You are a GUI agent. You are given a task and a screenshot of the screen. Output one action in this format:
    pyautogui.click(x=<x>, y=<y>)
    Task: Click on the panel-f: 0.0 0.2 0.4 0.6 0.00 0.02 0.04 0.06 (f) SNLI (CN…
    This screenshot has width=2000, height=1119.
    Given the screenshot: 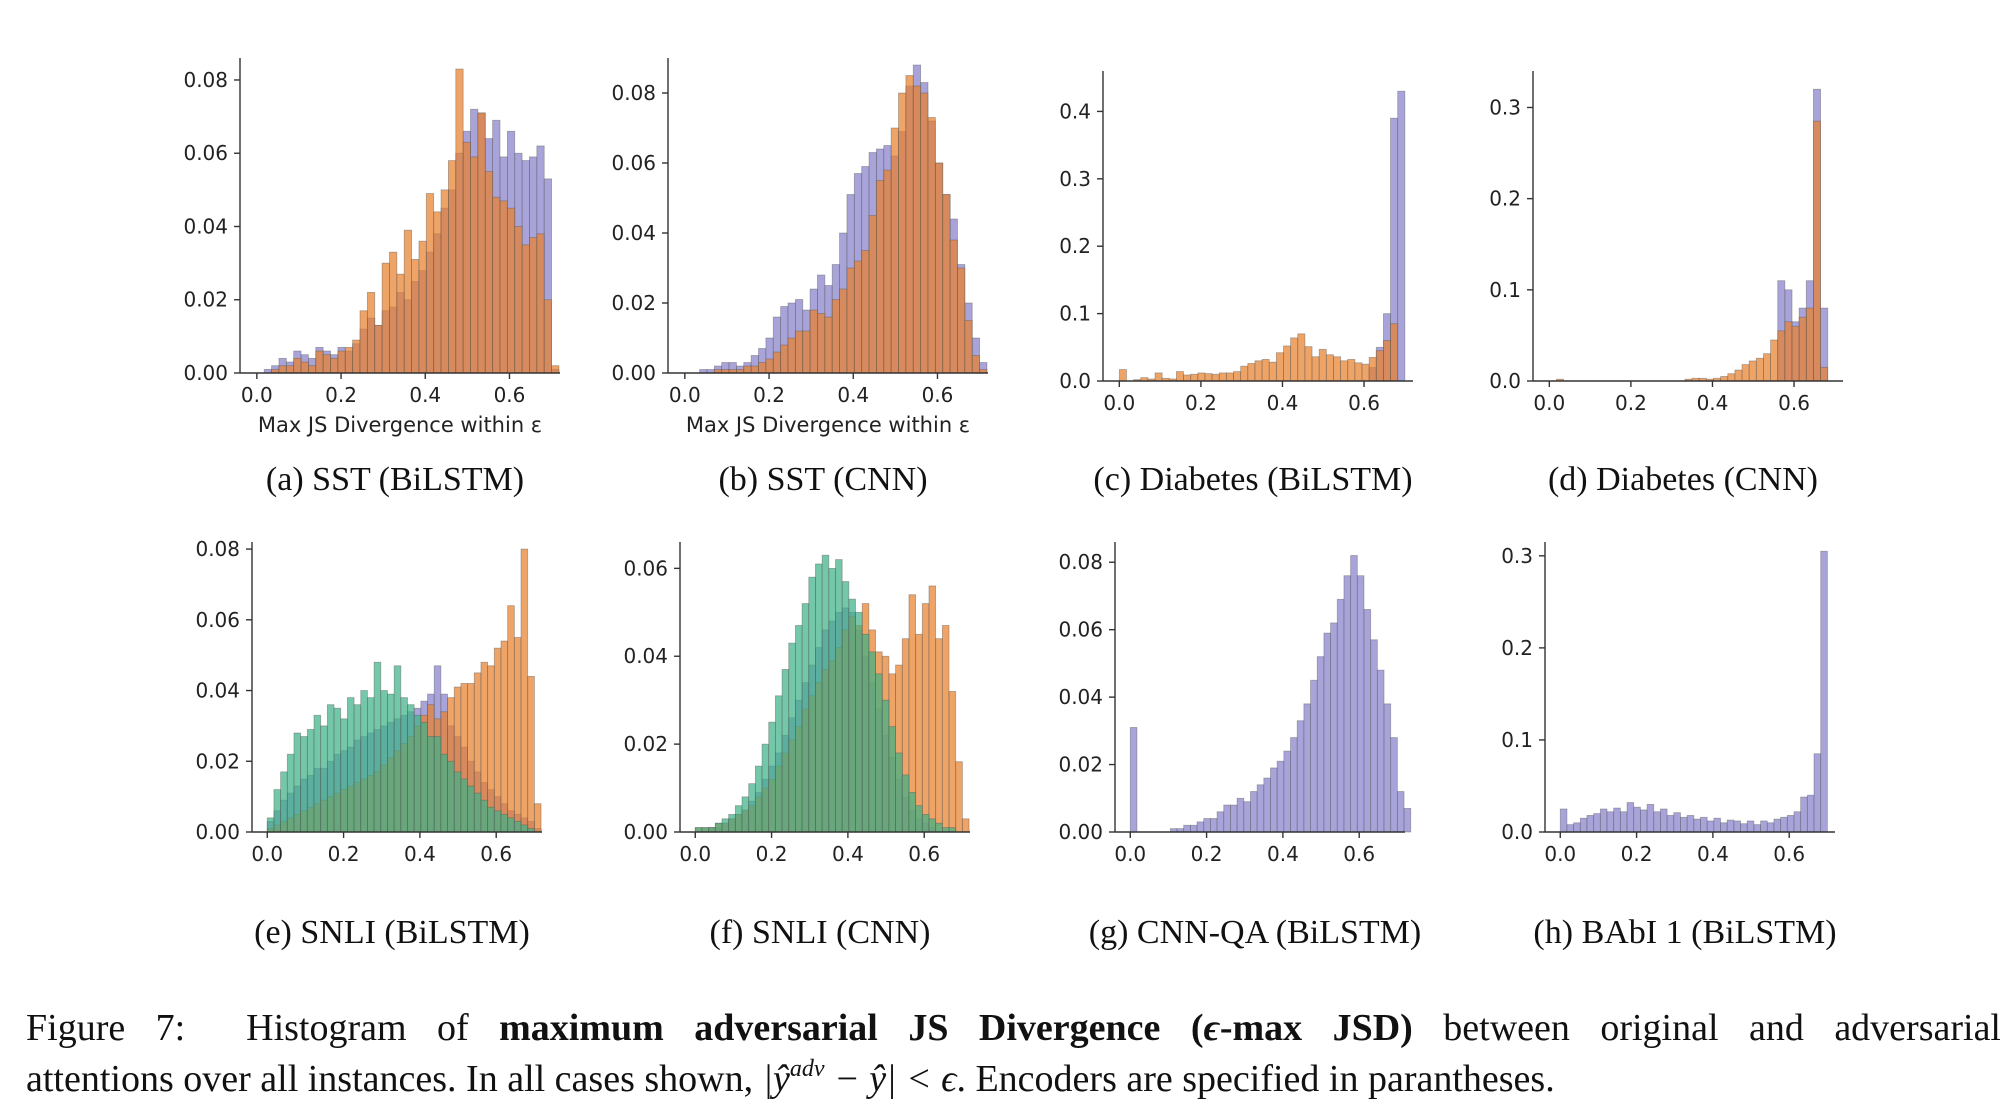 What is the action you would take?
    pyautogui.click(x=796, y=746)
    